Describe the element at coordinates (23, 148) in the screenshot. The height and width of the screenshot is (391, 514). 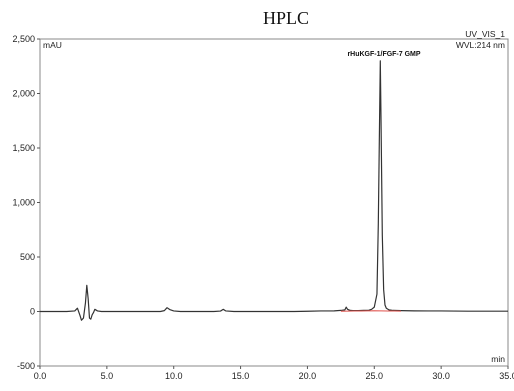
I see `y-tick-label: 1,500` at that location.